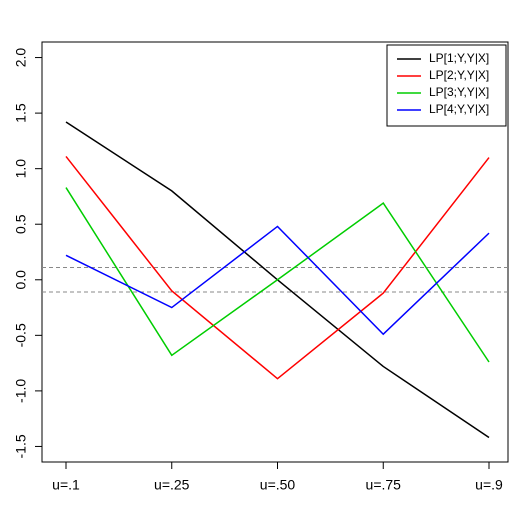 The image size is (524, 524). I want to click on legend-label: LP[4;Y,Y|X], so click(459, 109).